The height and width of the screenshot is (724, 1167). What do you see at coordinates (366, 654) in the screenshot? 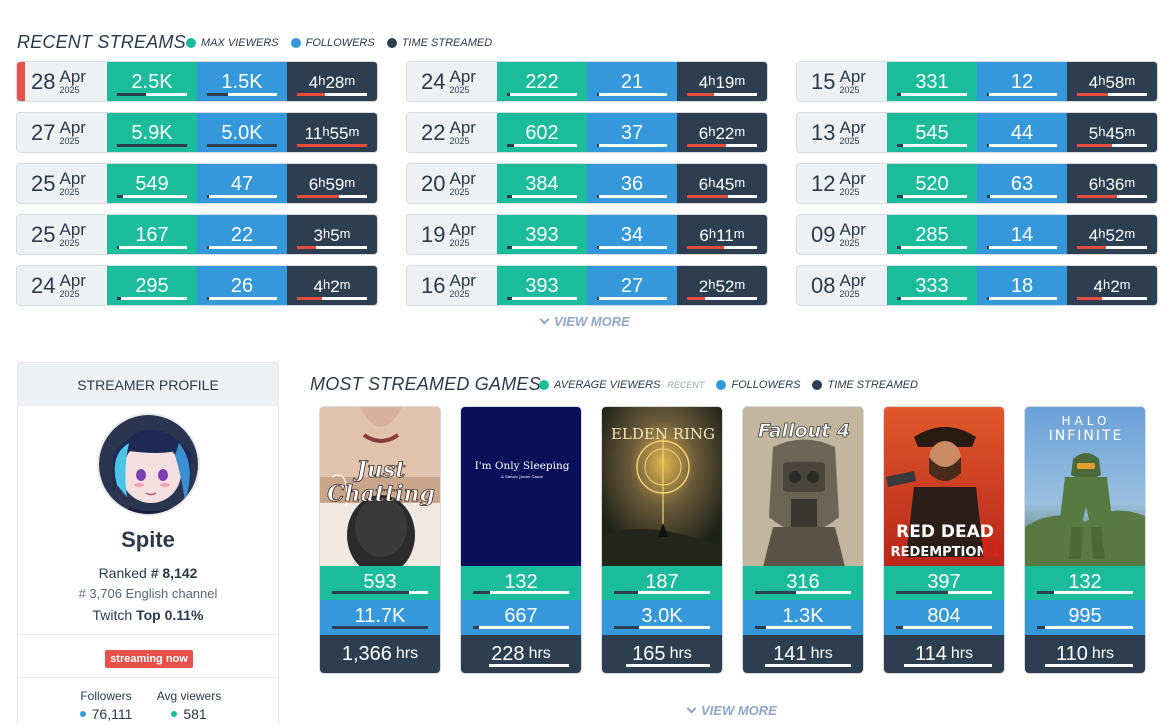
I see `game-hours-value: 1,366` at bounding box center [366, 654].